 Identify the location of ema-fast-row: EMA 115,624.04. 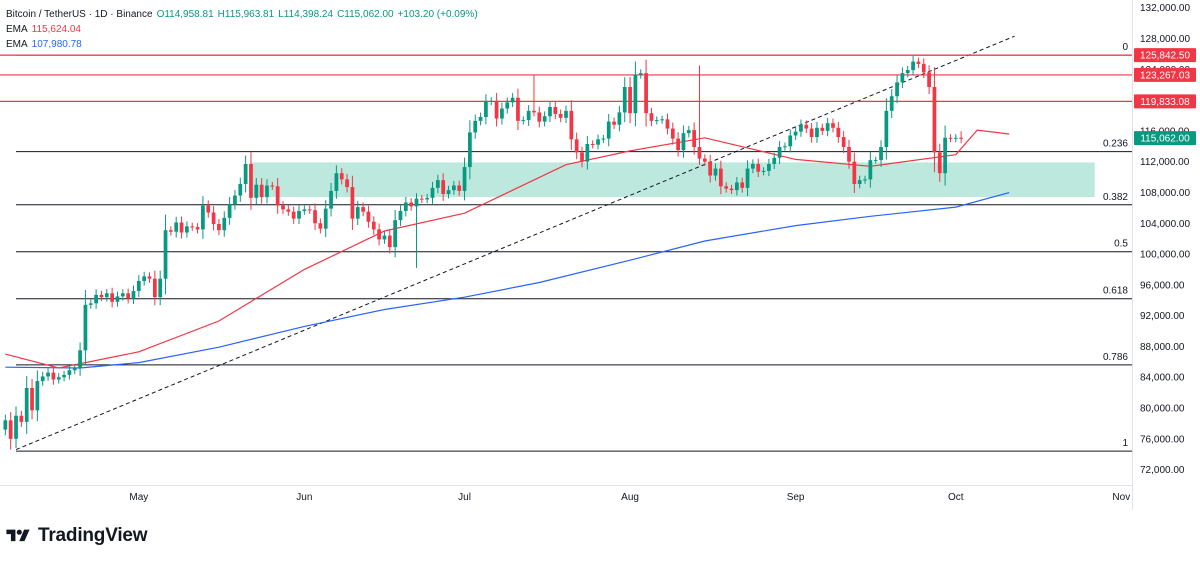
(242, 29).